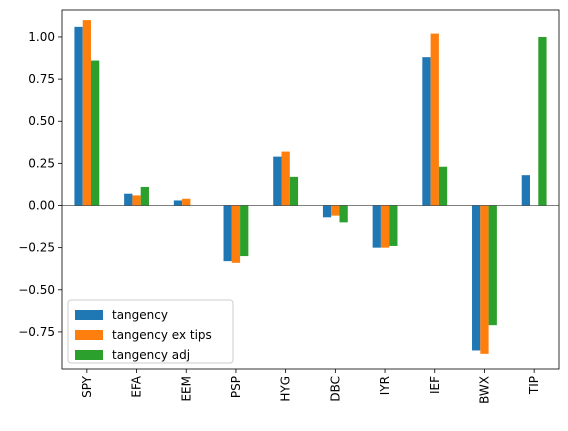 This screenshot has height=431, width=568. I want to click on x-tick-label-BWX: BWX, so click(484, 390).